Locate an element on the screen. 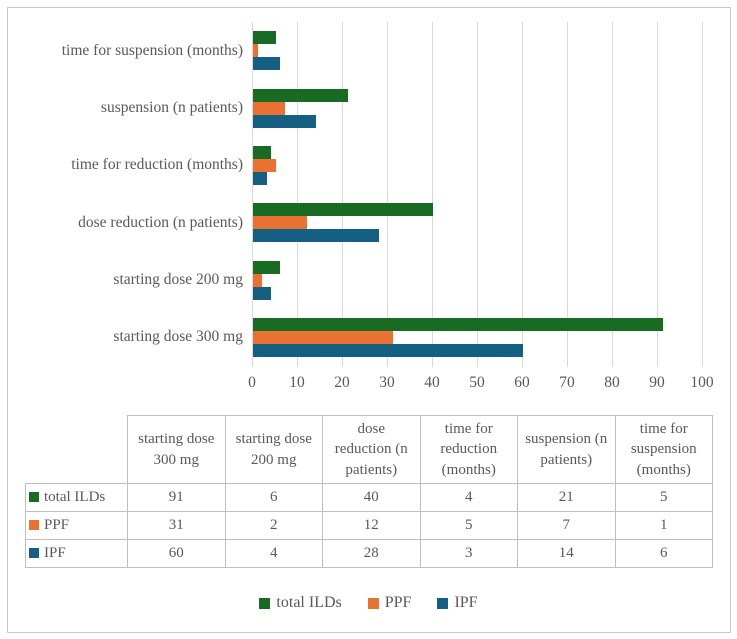 The image size is (737, 639). x-axis-tick-label: 10 is located at coordinates (297, 382).